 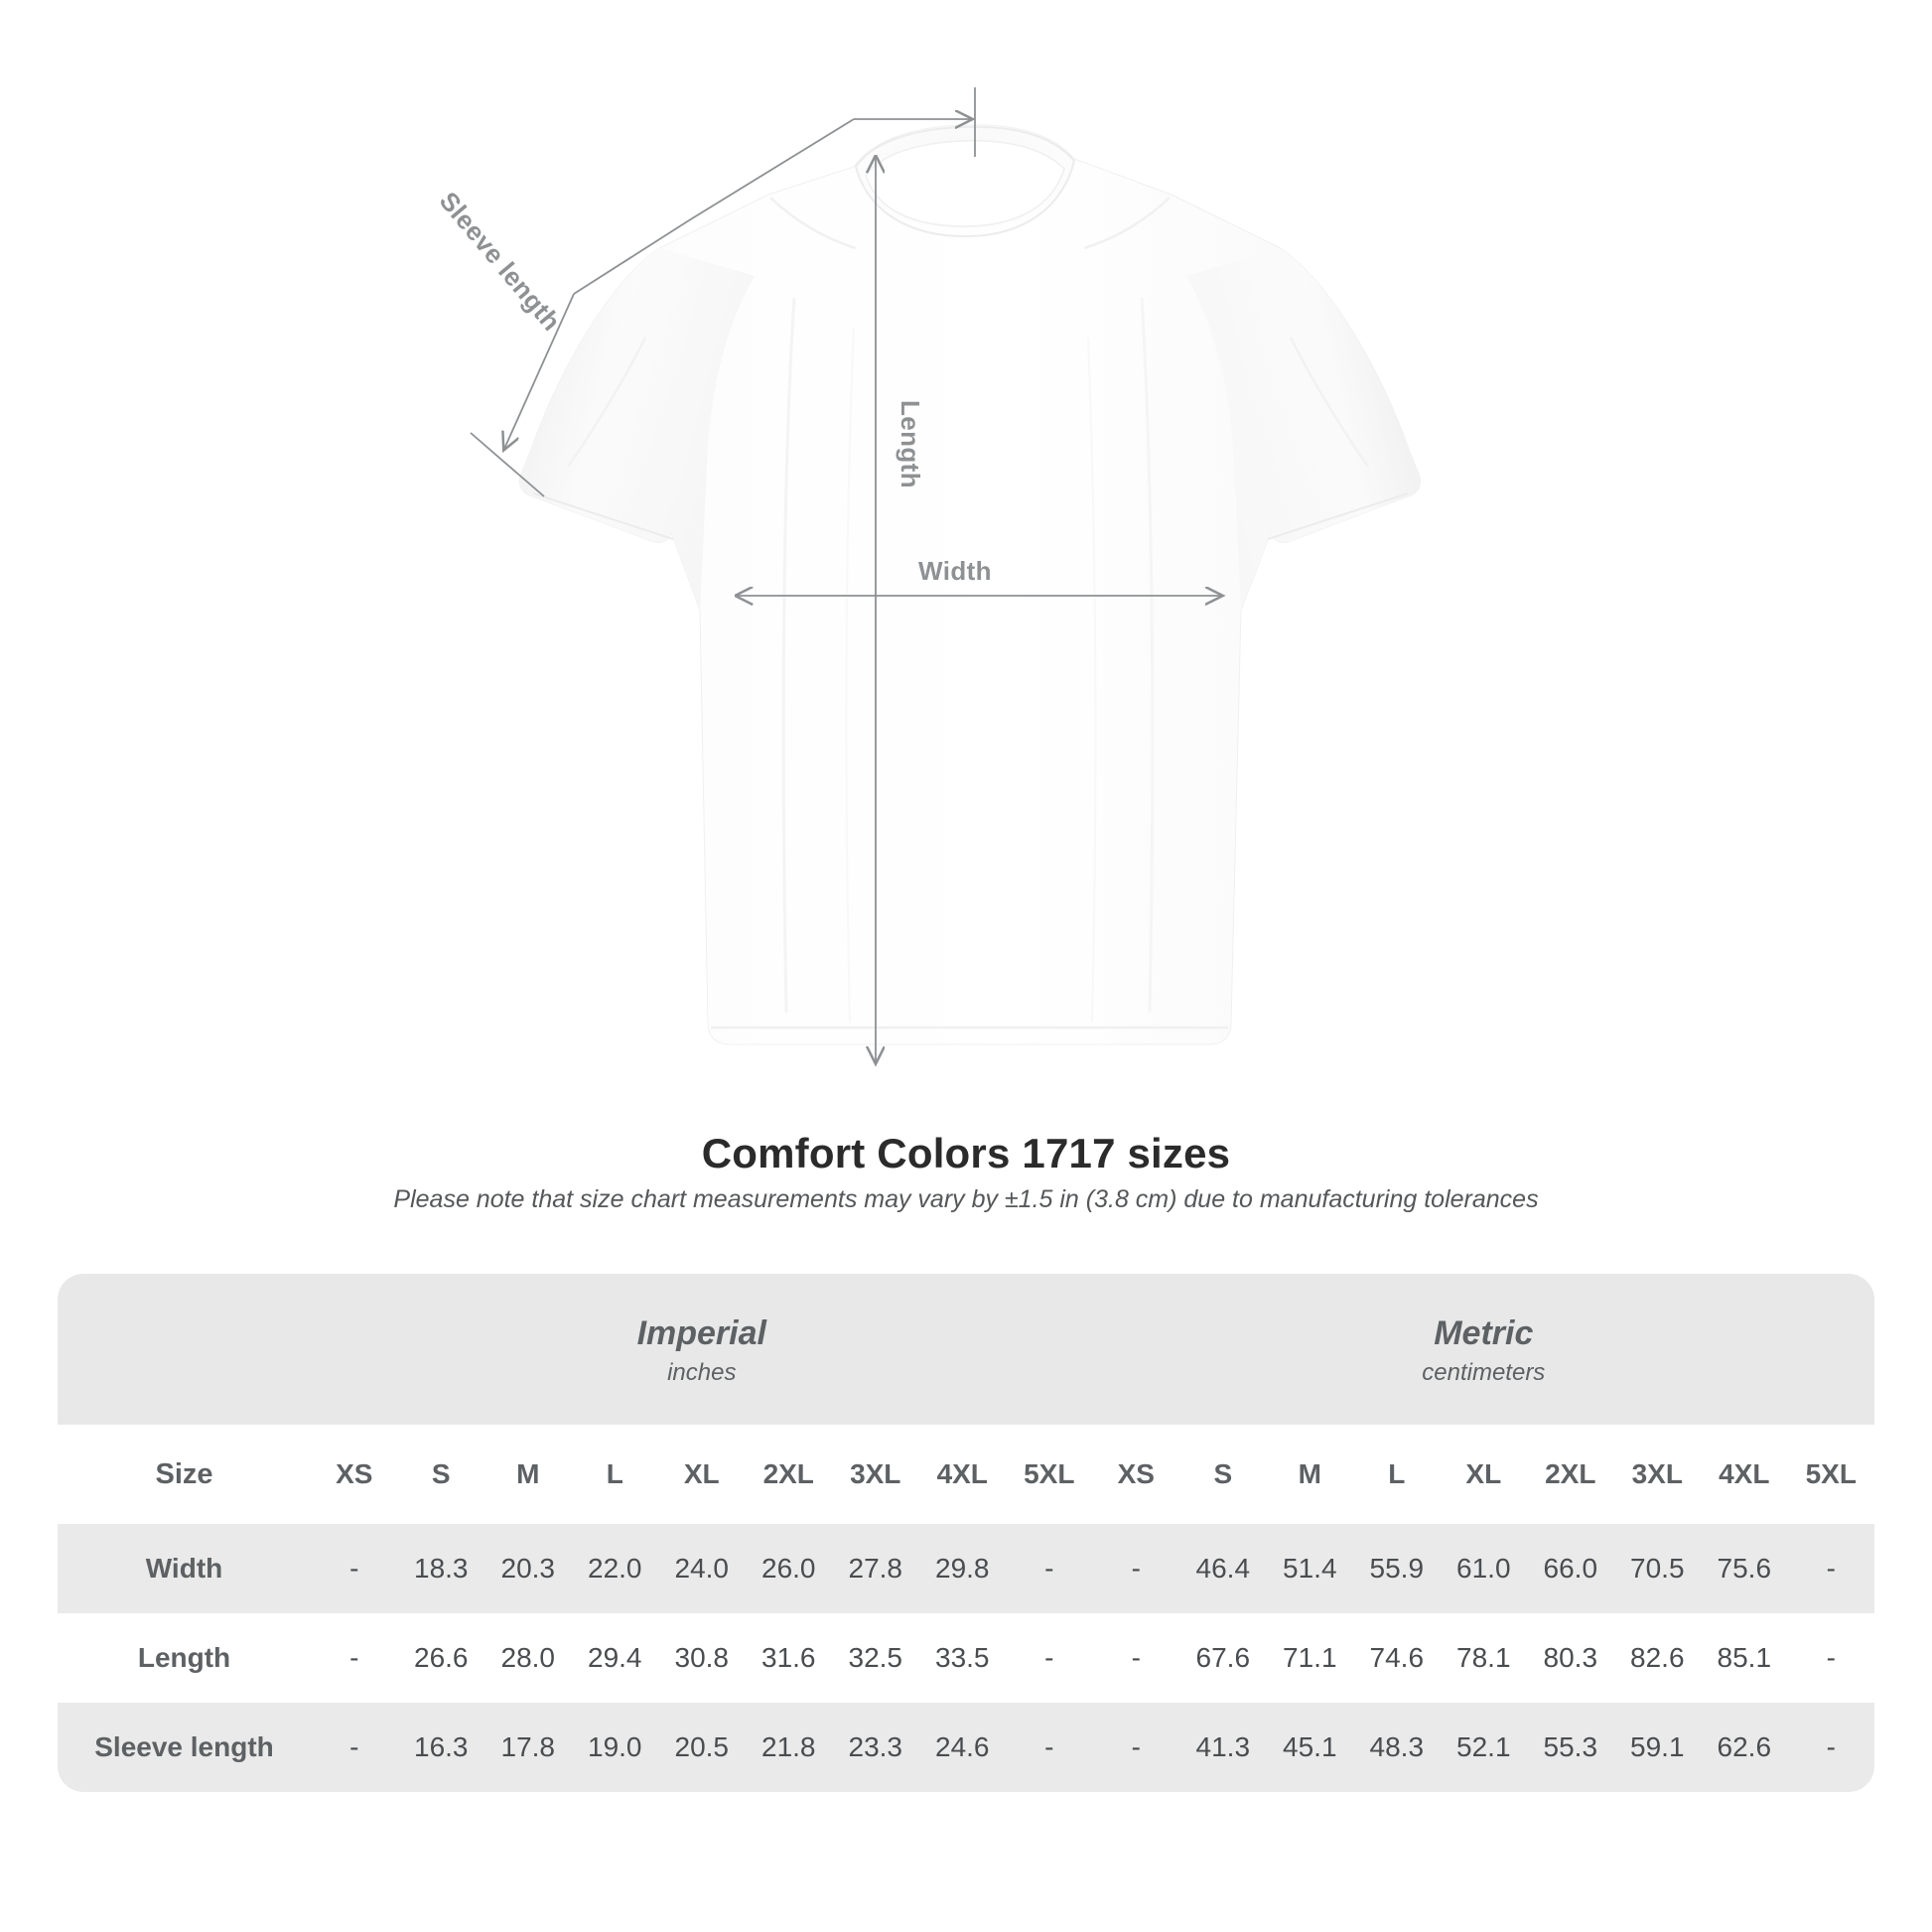 I want to click on cell-length-metric-xs: -, so click(x=1136, y=1658).